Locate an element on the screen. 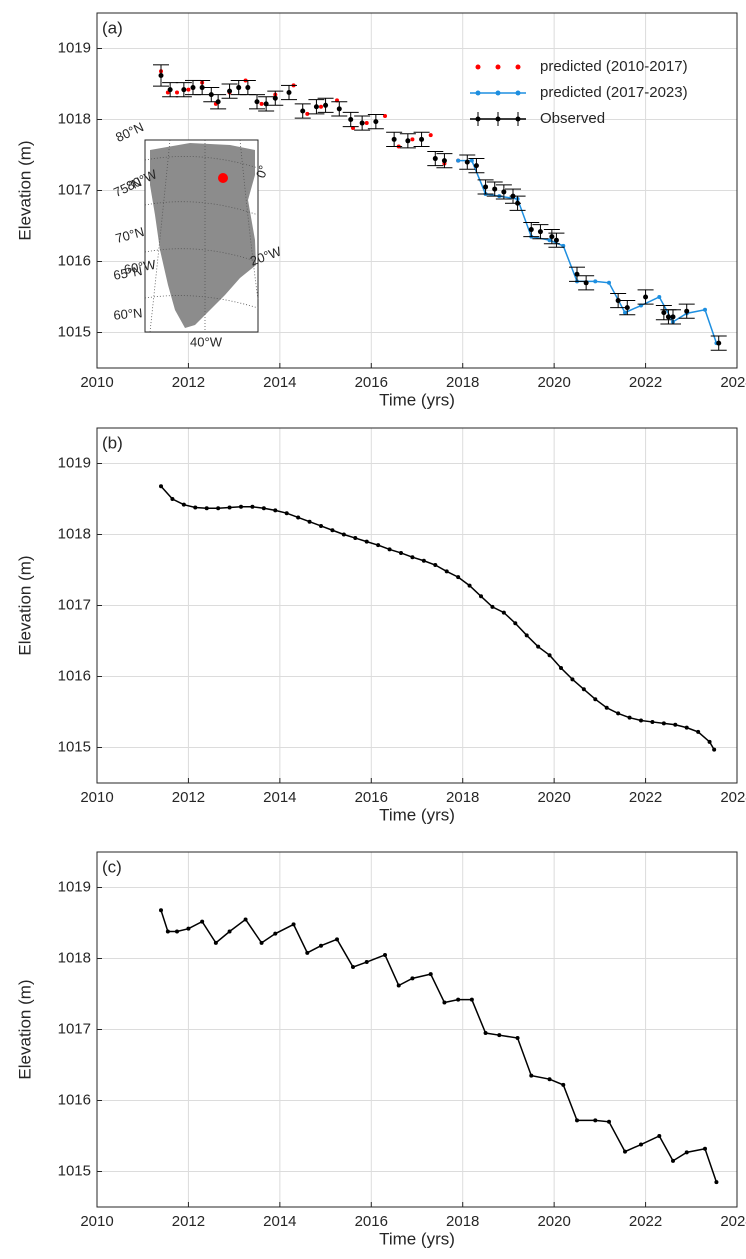  x-axis-label: Time (yrs) is located at coordinates (417, 814).